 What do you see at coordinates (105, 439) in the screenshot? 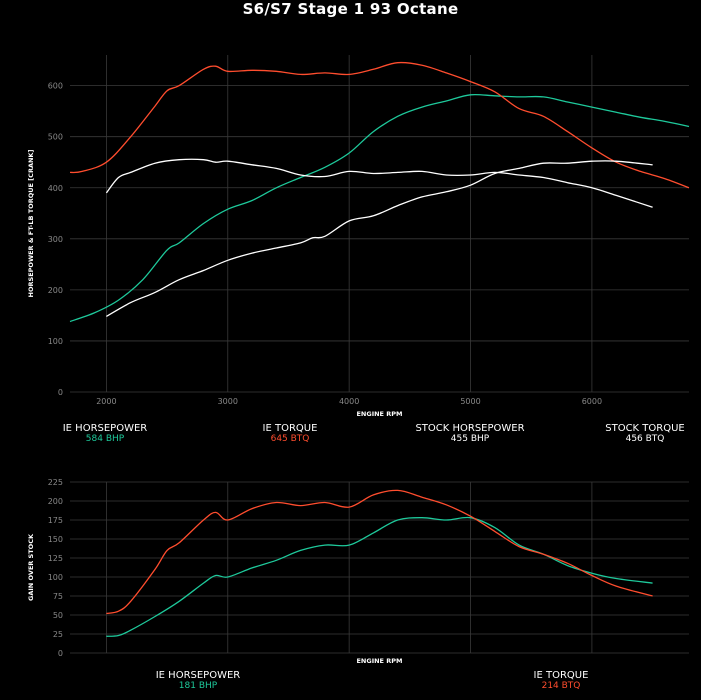
I see `legend-value: 584 BHP` at bounding box center [105, 439].